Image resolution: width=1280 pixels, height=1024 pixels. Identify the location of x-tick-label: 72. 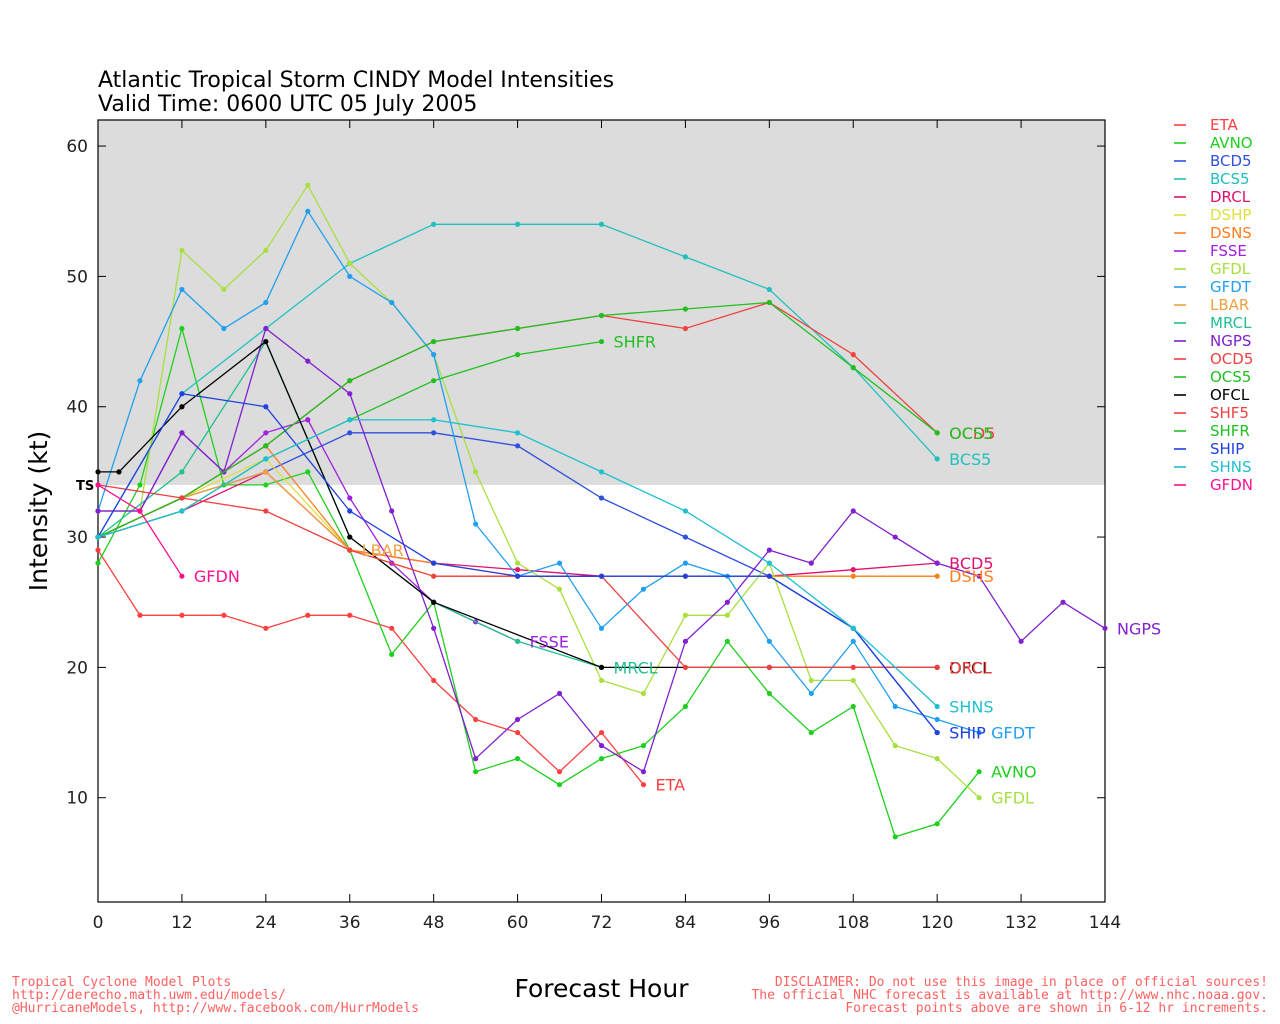
(602, 923).